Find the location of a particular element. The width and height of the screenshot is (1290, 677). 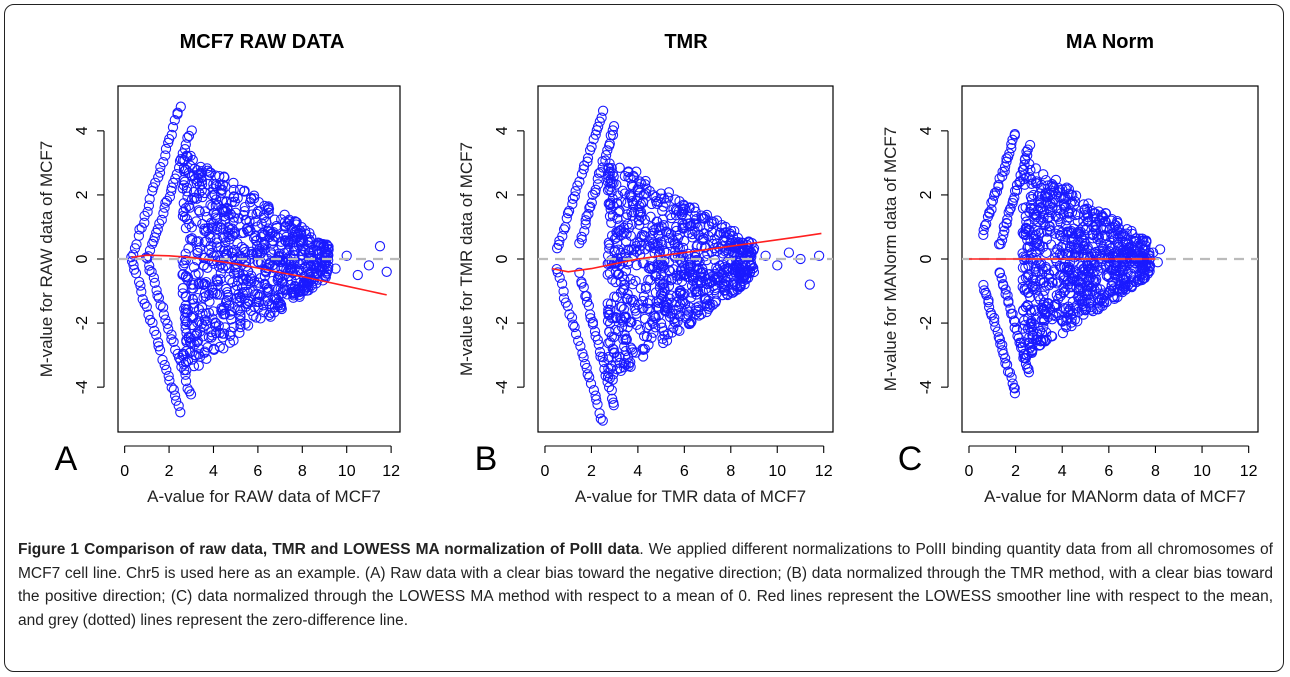

panel-c-y-tick-label: -2 is located at coordinates (926, 323).